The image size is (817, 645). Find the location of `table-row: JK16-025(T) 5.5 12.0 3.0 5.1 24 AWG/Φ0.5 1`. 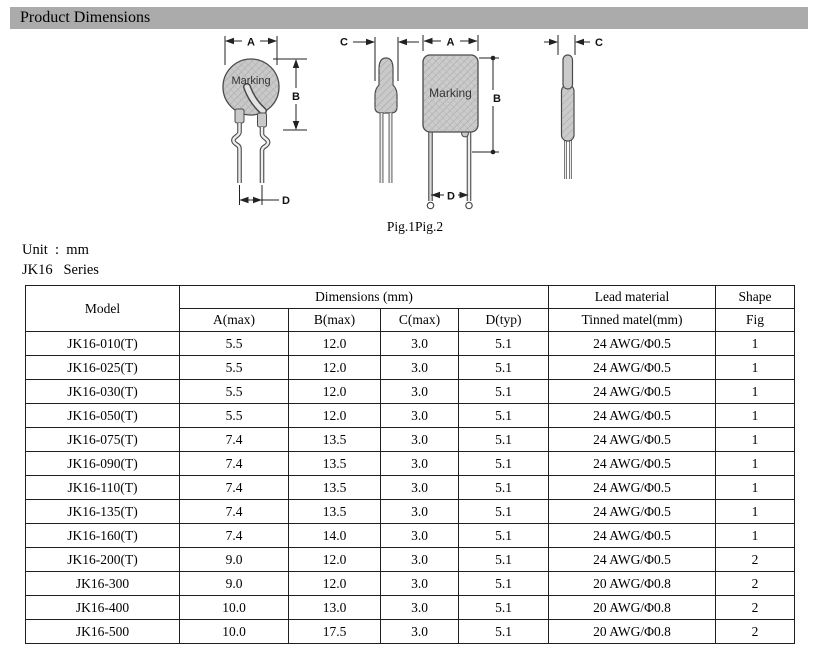

table-row: JK16-025(T) 5.5 12.0 3.0 5.1 24 AWG/Φ0.5 1 is located at coordinates (410, 367).